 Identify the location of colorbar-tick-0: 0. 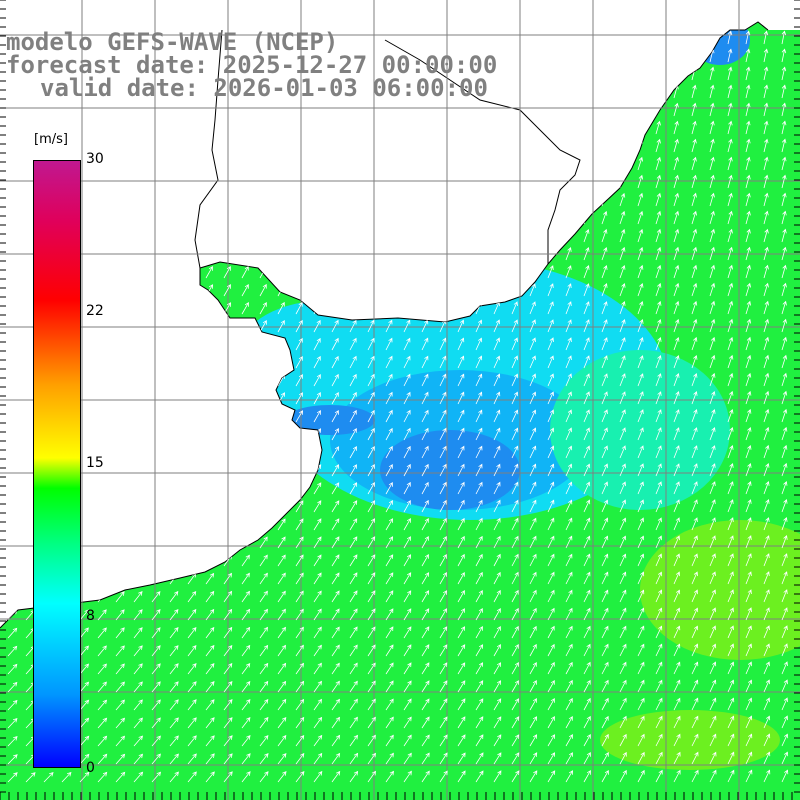
(90, 768).